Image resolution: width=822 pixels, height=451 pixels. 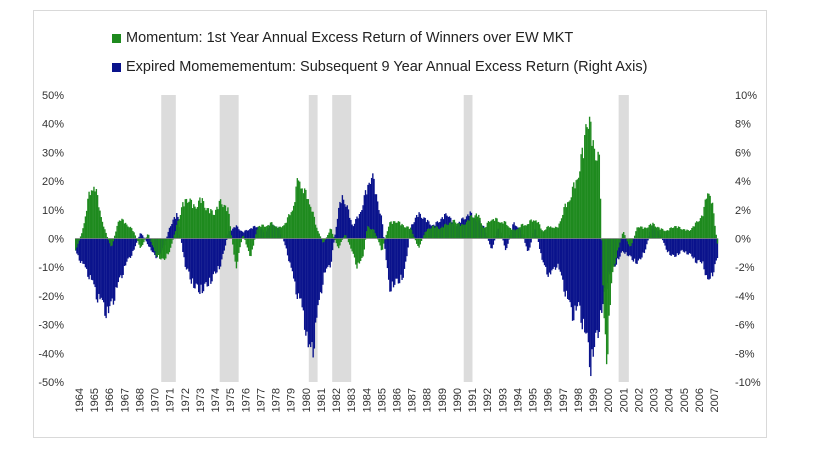 What do you see at coordinates (53, 182) in the screenshot?
I see `left-axis-tick-label: 20%` at bounding box center [53, 182].